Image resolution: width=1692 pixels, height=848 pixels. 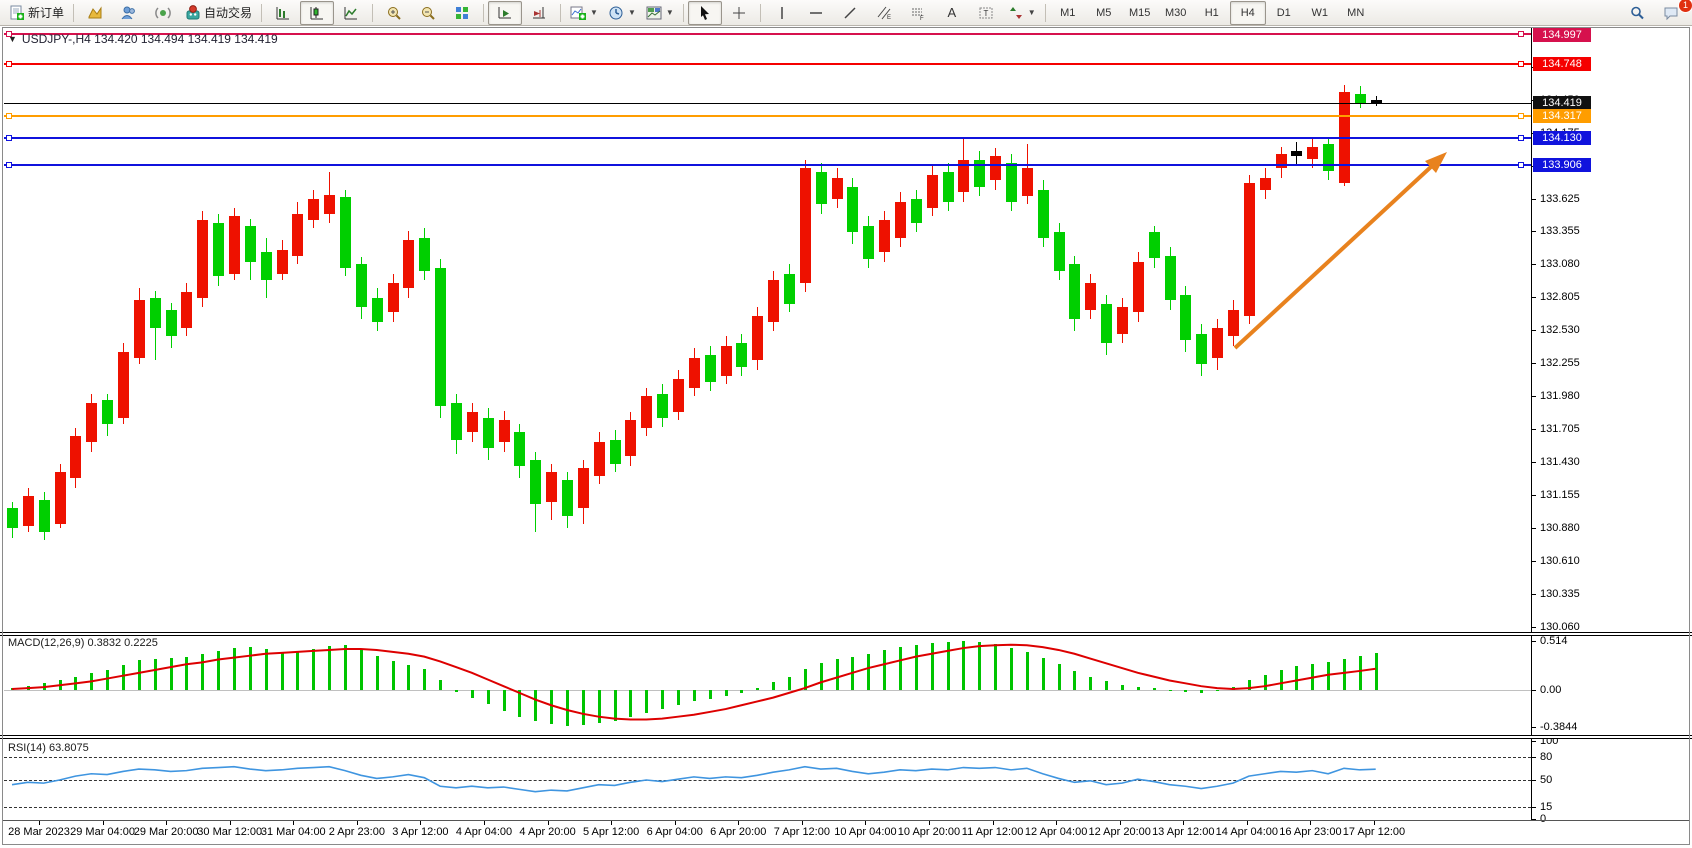 What do you see at coordinates (846, 737) in the screenshot?
I see `rsi-panel-resizer` at bounding box center [846, 737].